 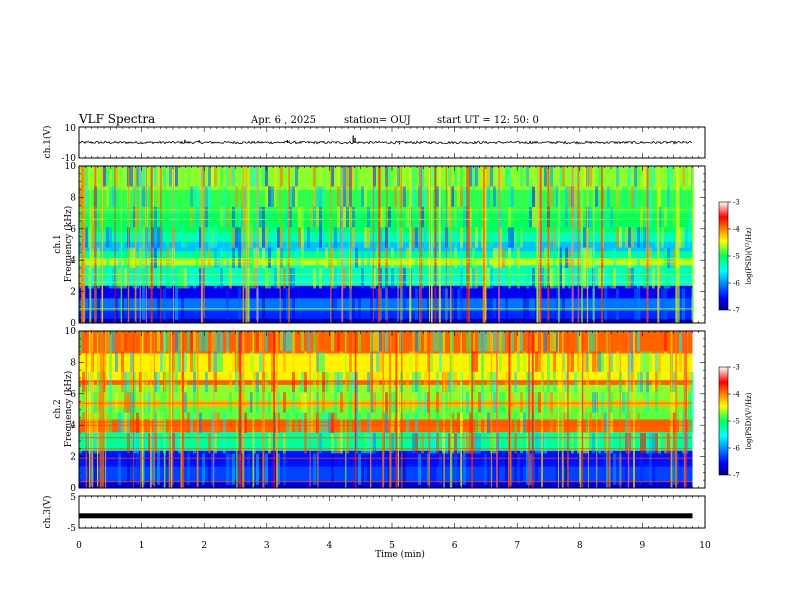 What do you see at coordinates (723, 256) in the screenshot?
I see `ch1-colorbar-gradient` at bounding box center [723, 256].